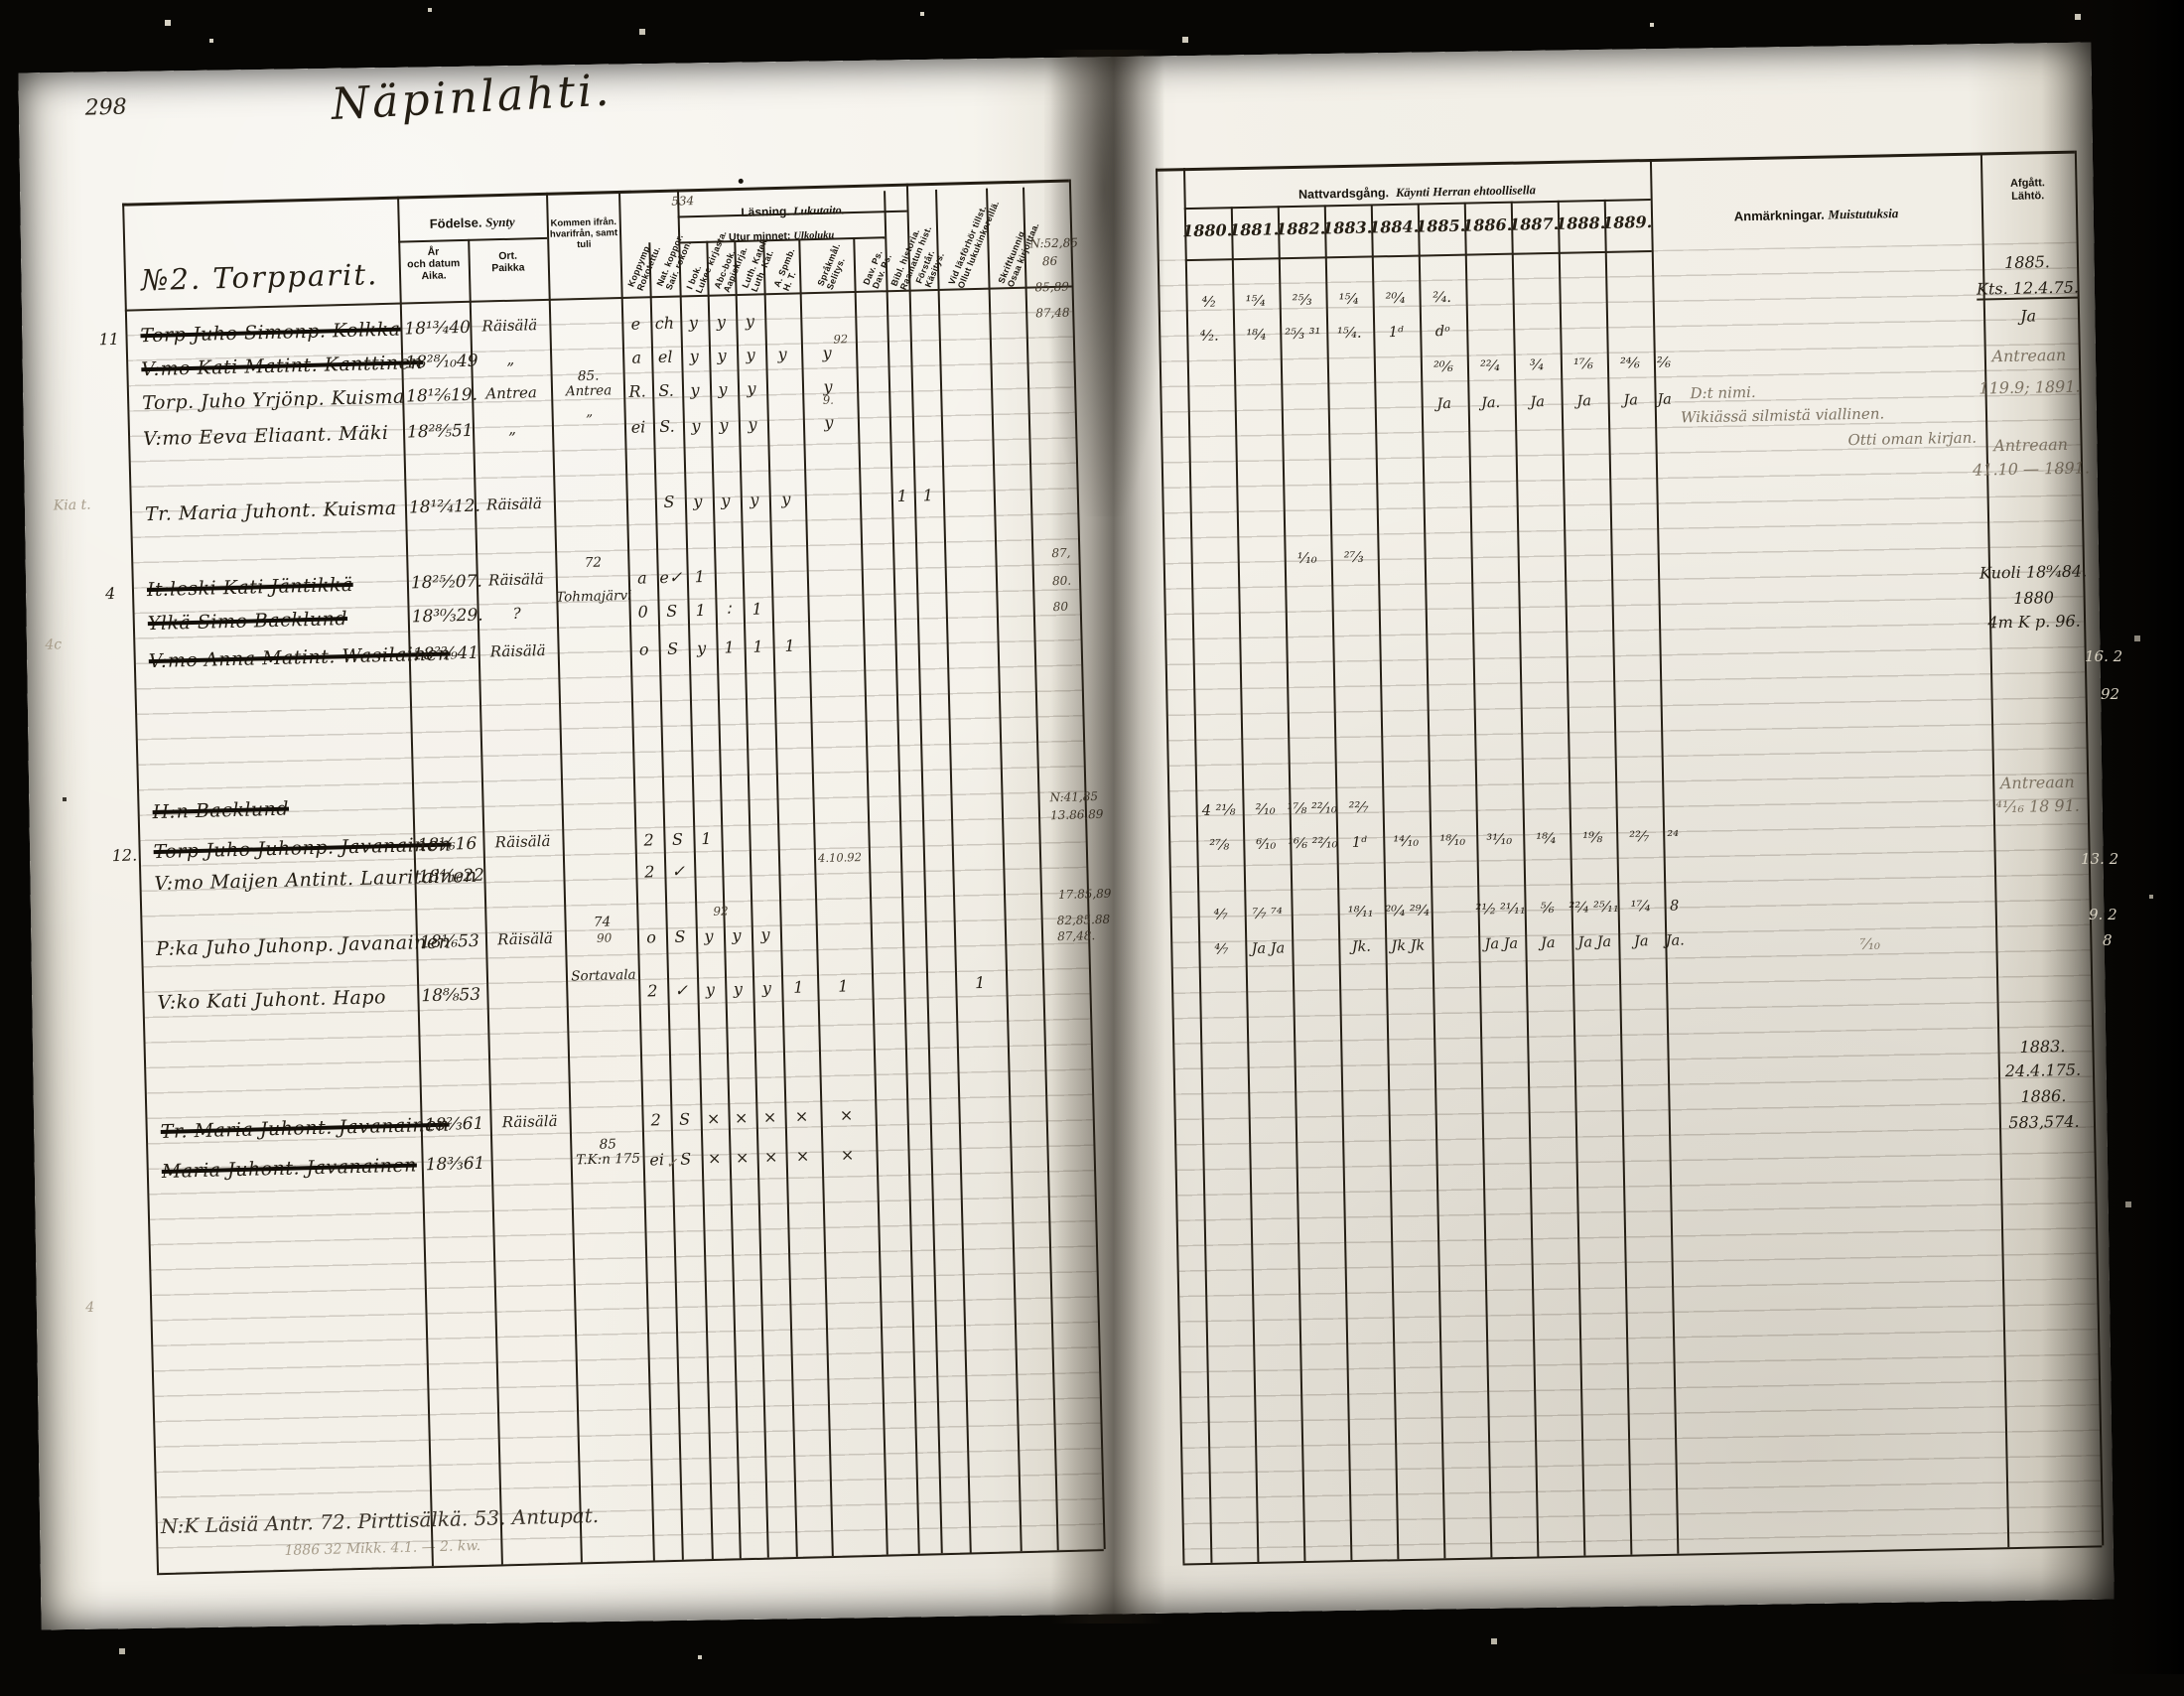  What do you see at coordinates (1592, 838) in the screenshot?
I see `communion-mark: ¹⁹⁄₈` at bounding box center [1592, 838].